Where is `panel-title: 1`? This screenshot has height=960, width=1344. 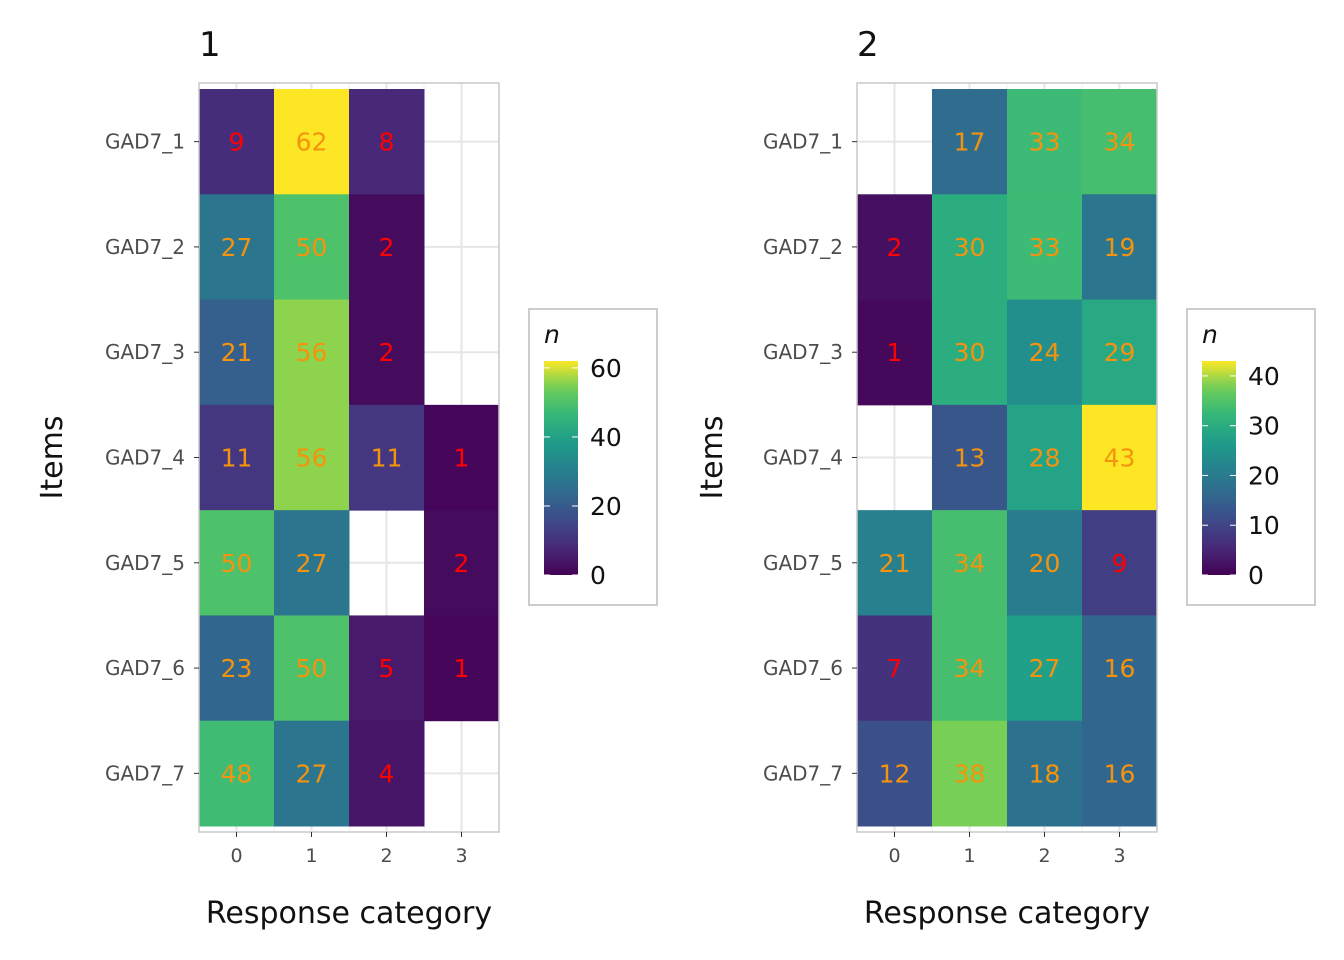 panel-title: 1 is located at coordinates (210, 45).